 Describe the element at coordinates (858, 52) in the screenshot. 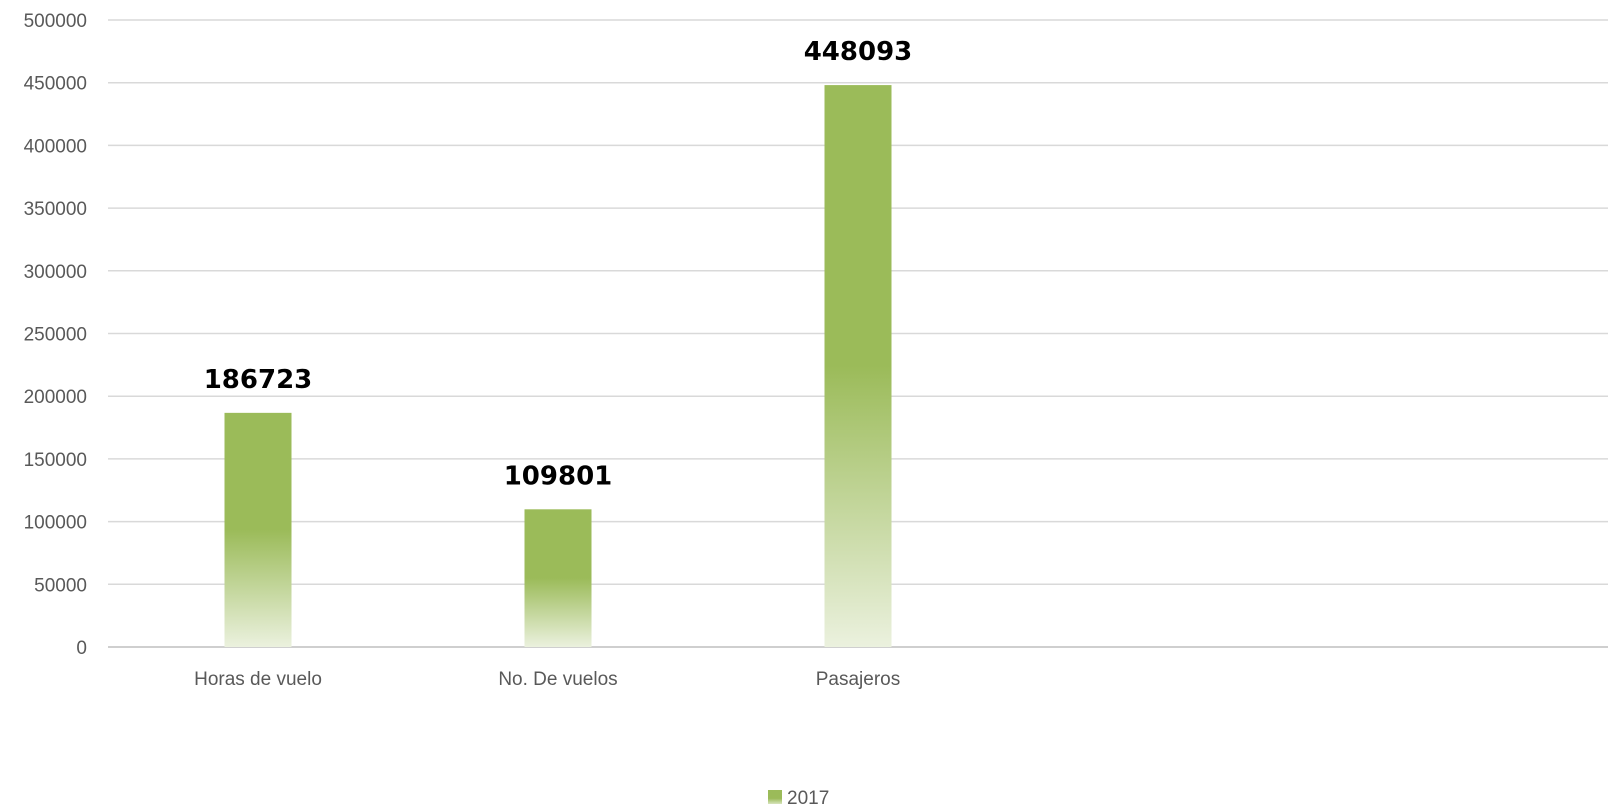

I see `data-label: 448093` at that location.